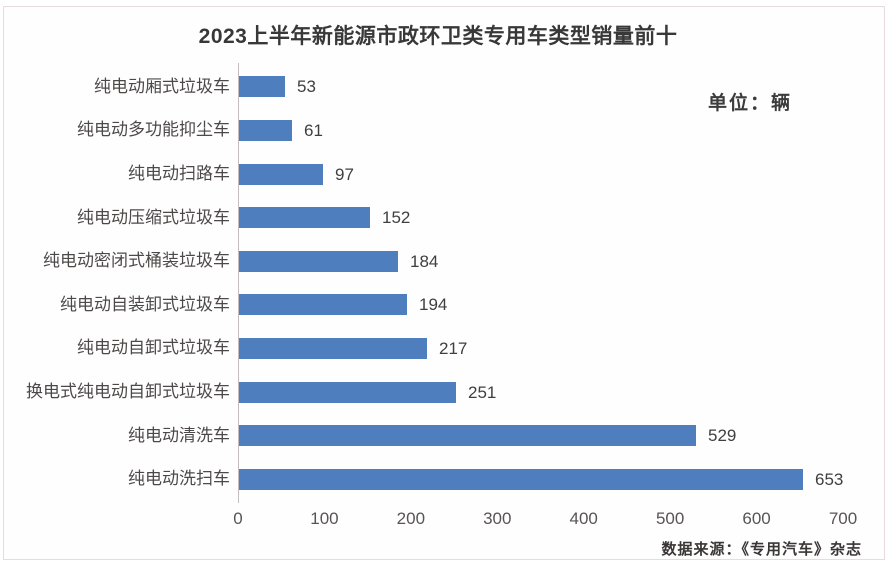 The image size is (888, 574). I want to click on category-label: 纯电动自卸式垃圾车, so click(153, 348).